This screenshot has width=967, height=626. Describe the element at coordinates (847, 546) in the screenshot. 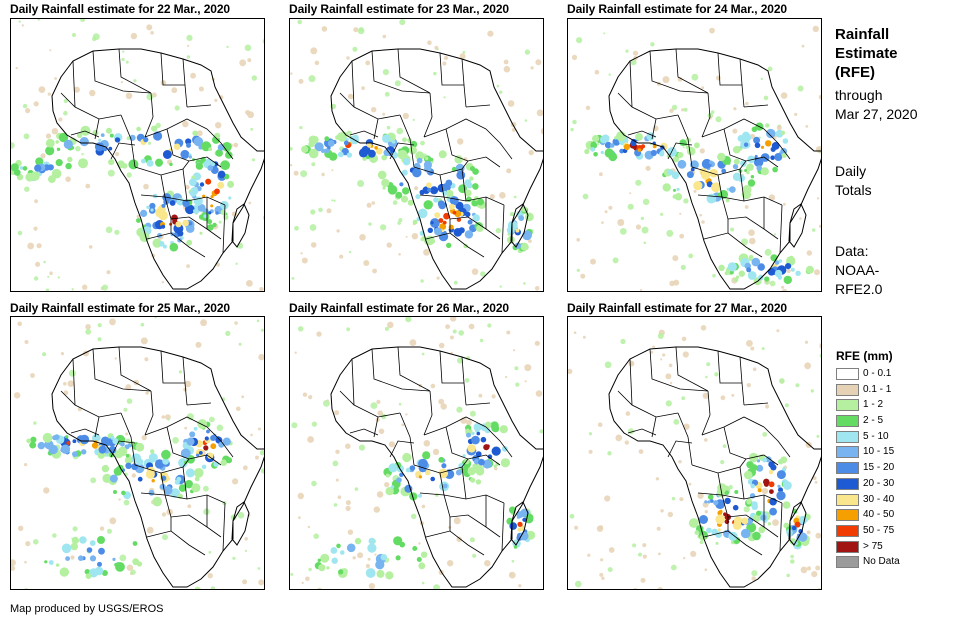

I see `legend-swatch` at that location.